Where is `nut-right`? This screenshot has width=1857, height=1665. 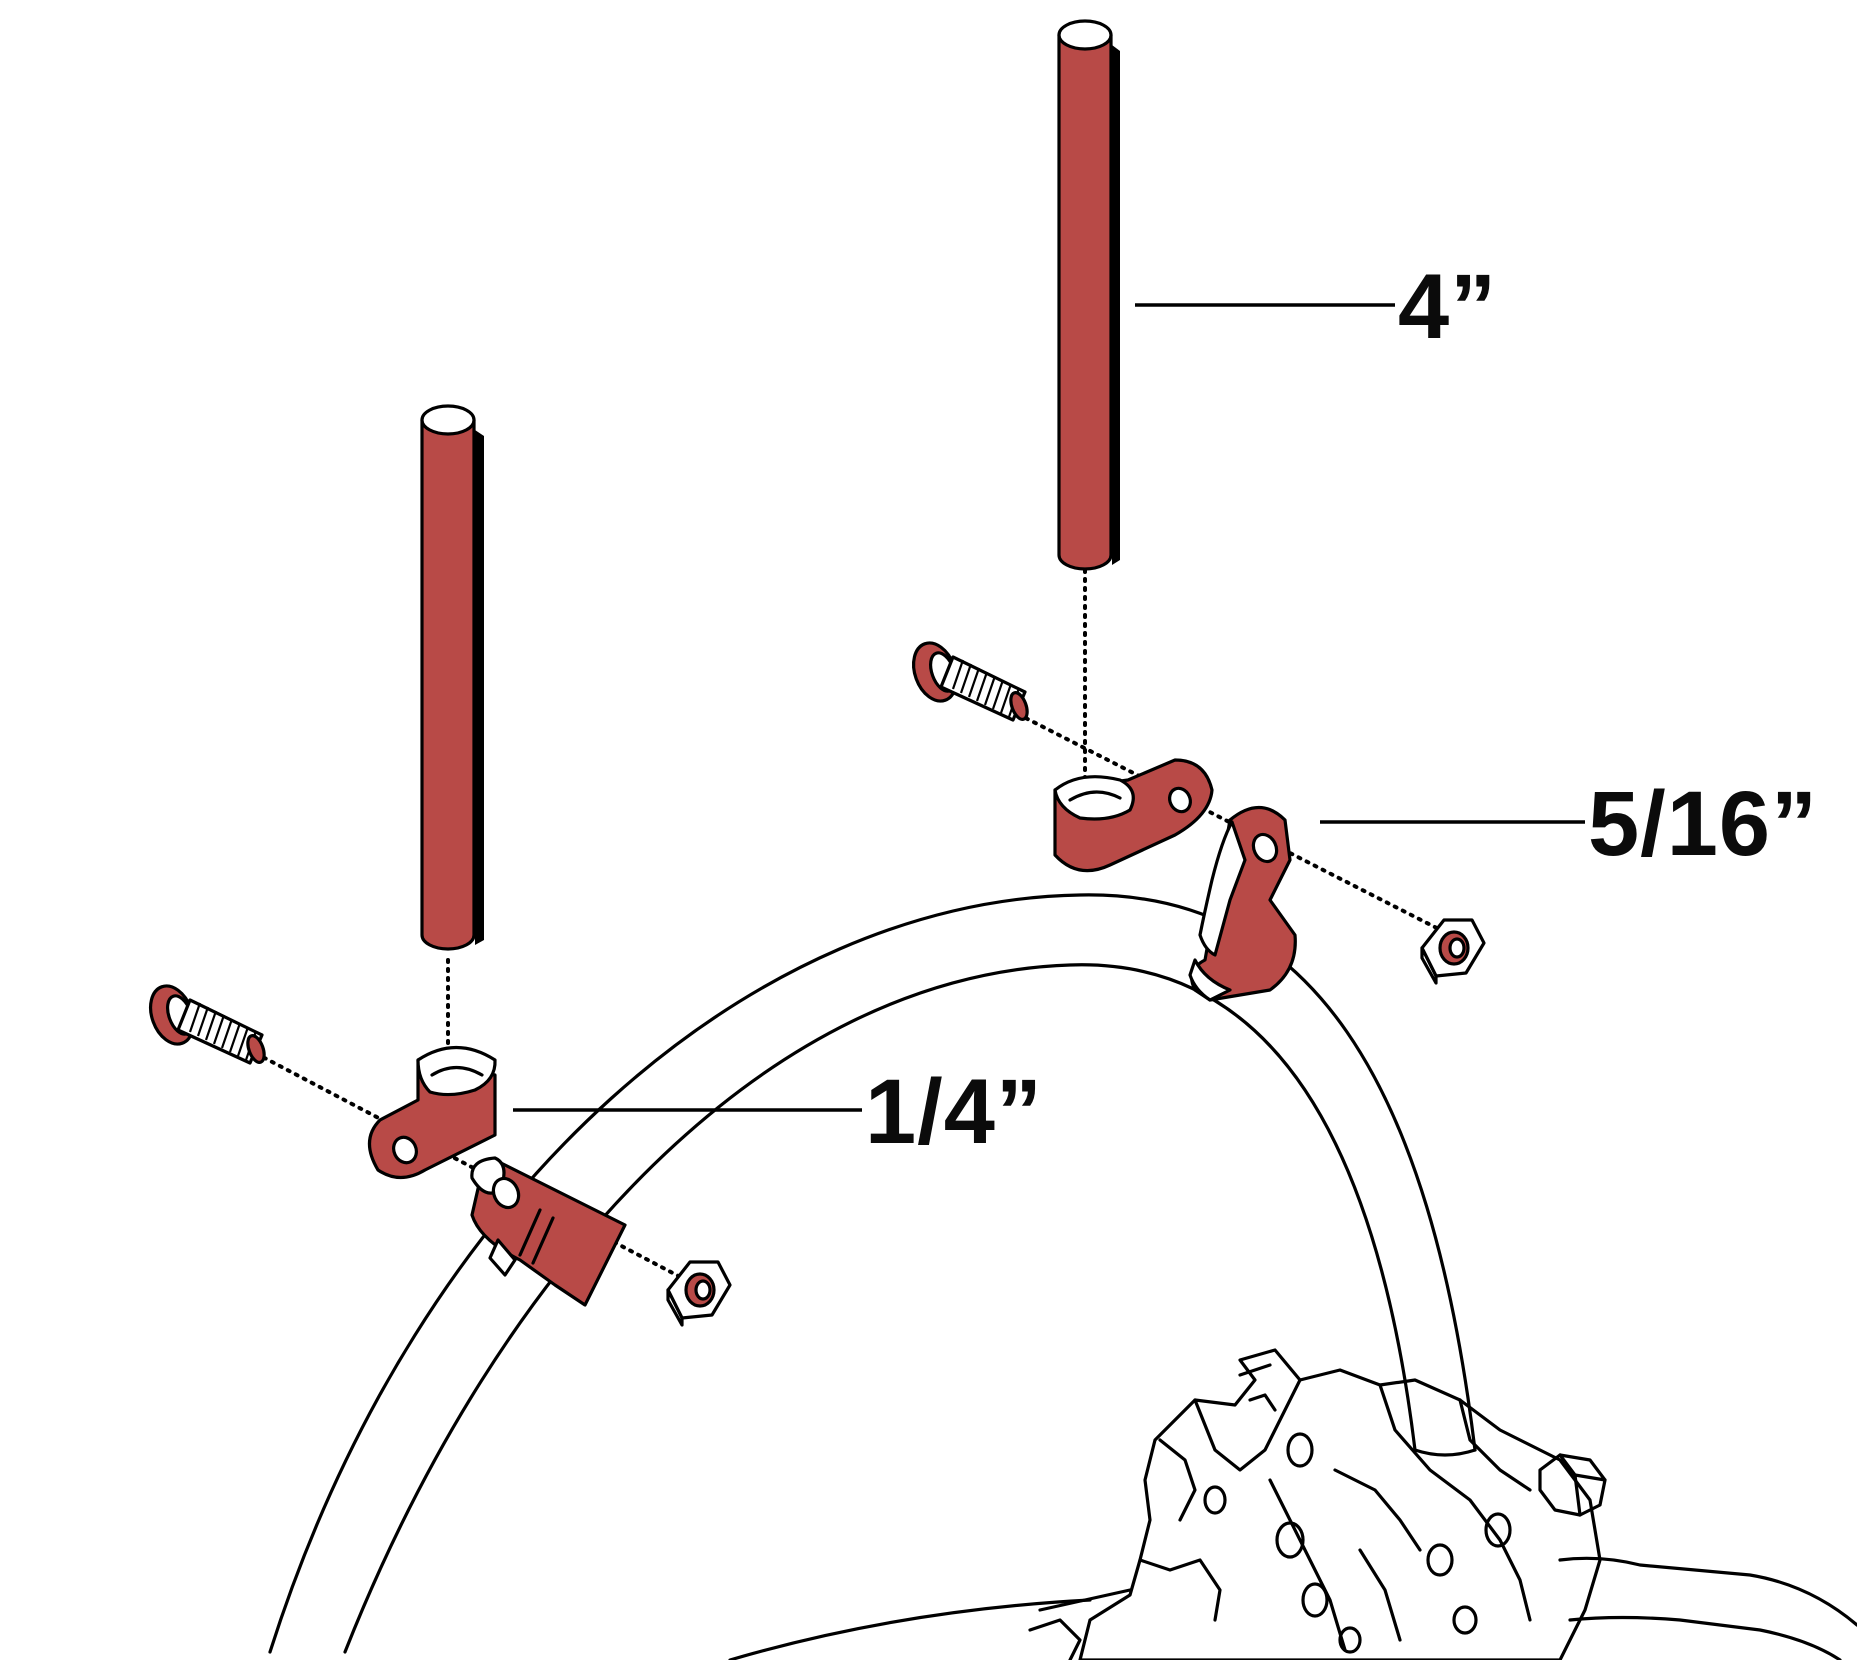
nut-right is located at coordinates (1453, 951).